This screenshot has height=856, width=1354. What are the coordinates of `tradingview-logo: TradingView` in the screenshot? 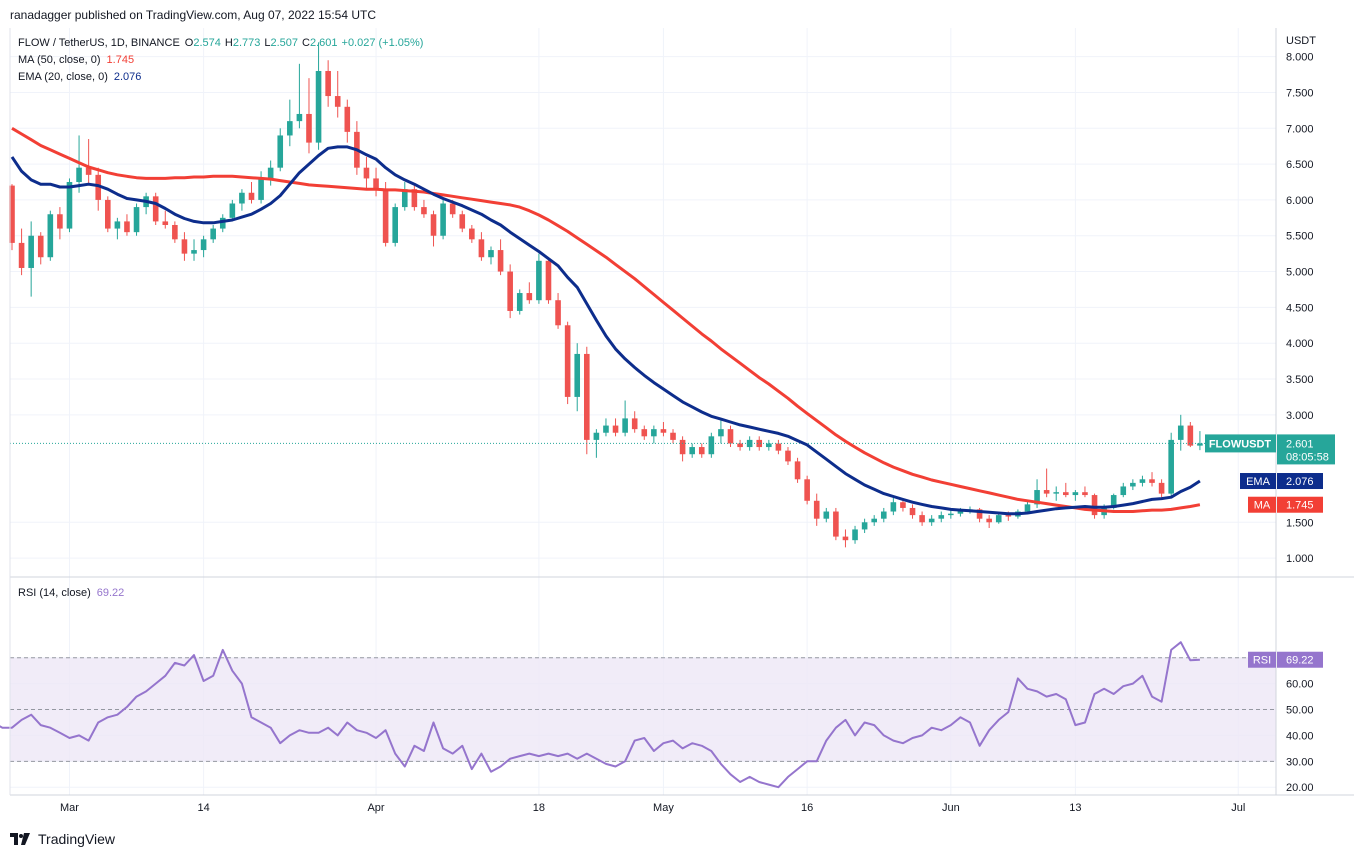 It's located at (62, 839).